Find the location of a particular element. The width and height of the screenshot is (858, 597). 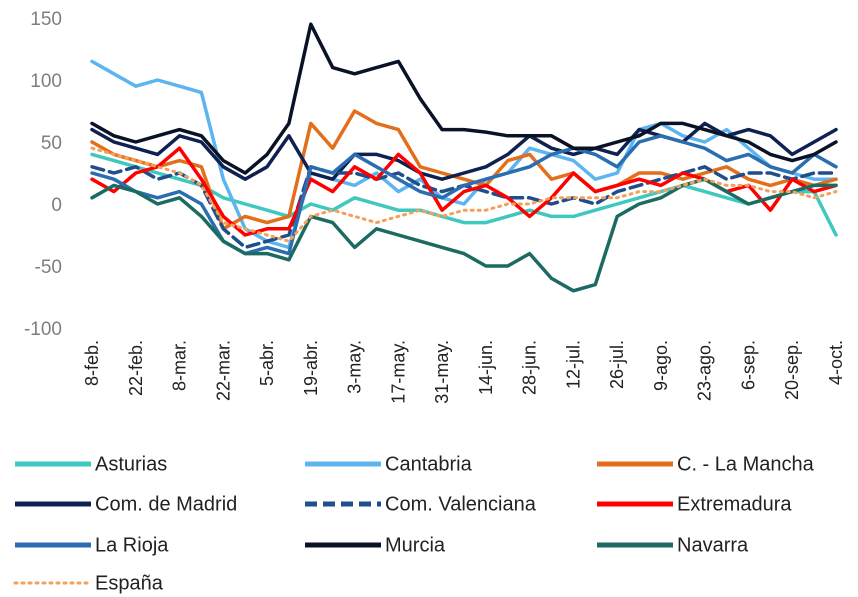

x-tick-label: 22-feb. is located at coordinates (136, 368).